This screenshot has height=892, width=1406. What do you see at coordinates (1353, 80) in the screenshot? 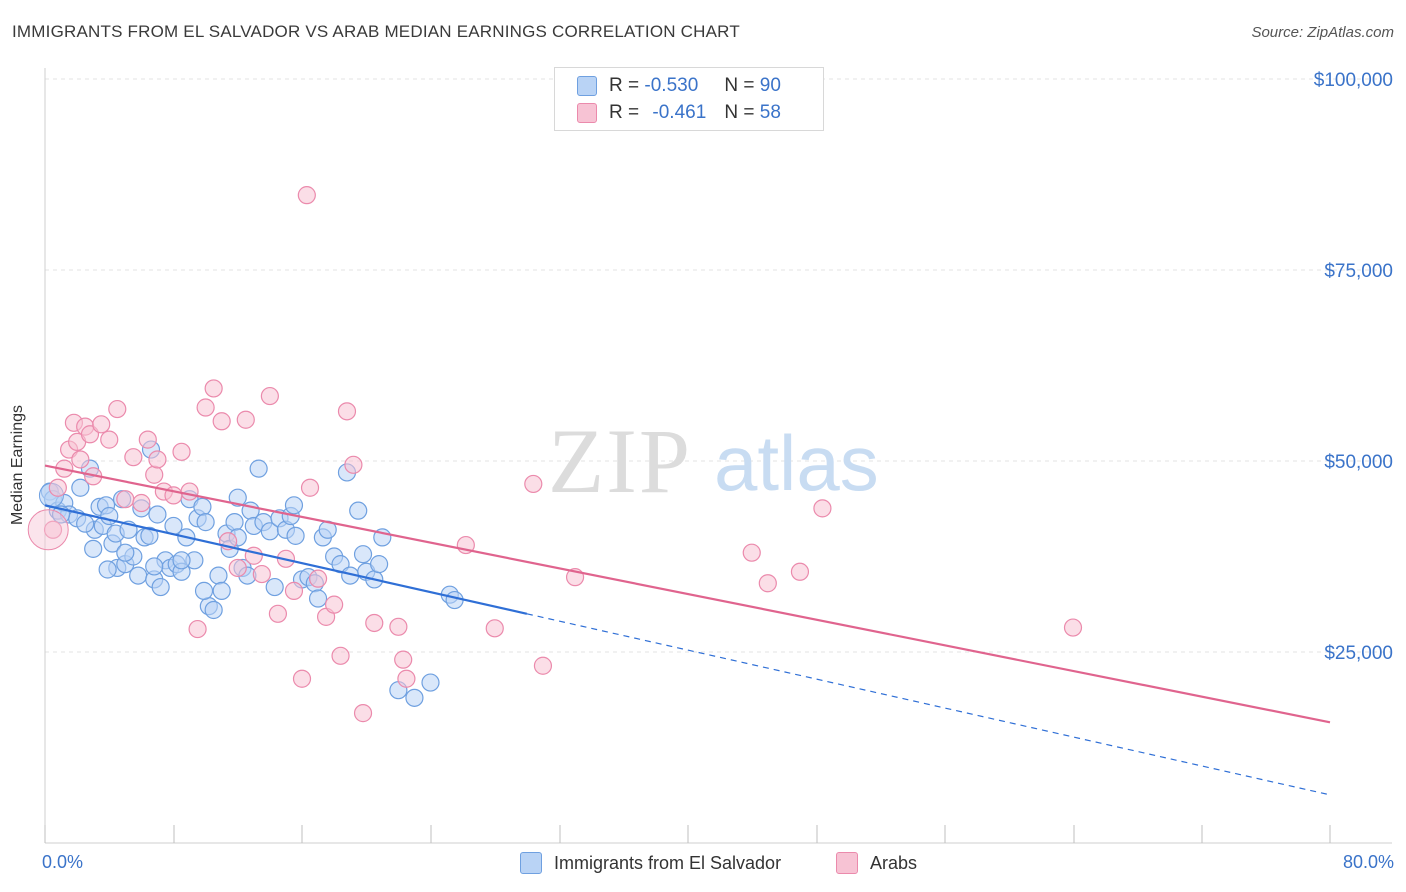
I see `y-tick-label: $100,000` at bounding box center [1353, 80].